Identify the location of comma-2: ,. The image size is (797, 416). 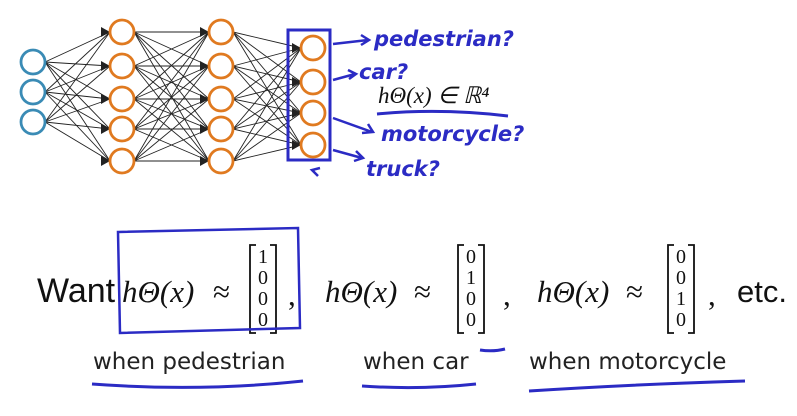
(507, 294).